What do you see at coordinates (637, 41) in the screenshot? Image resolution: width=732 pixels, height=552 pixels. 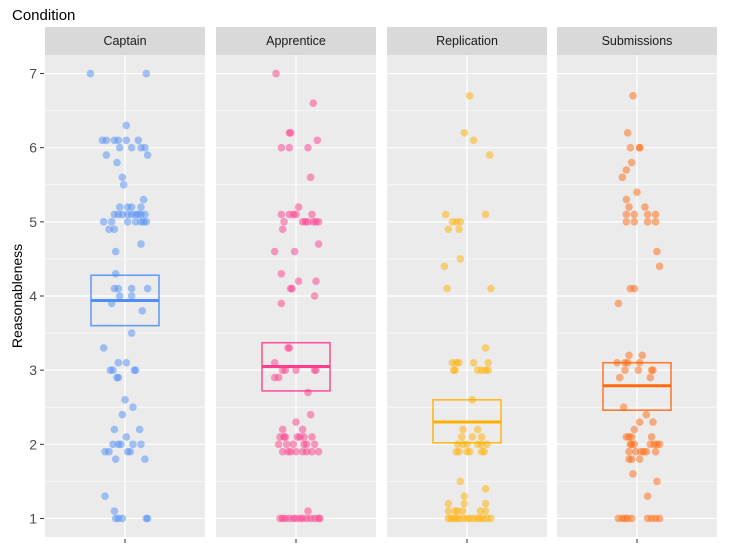 I see `facet-strip-label: Submissions` at bounding box center [637, 41].